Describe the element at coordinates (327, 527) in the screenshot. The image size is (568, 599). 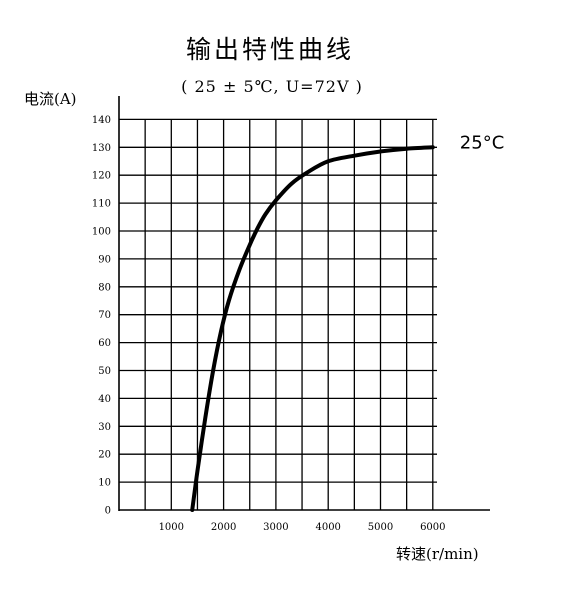
I see `x-tick-label: 4000` at that location.